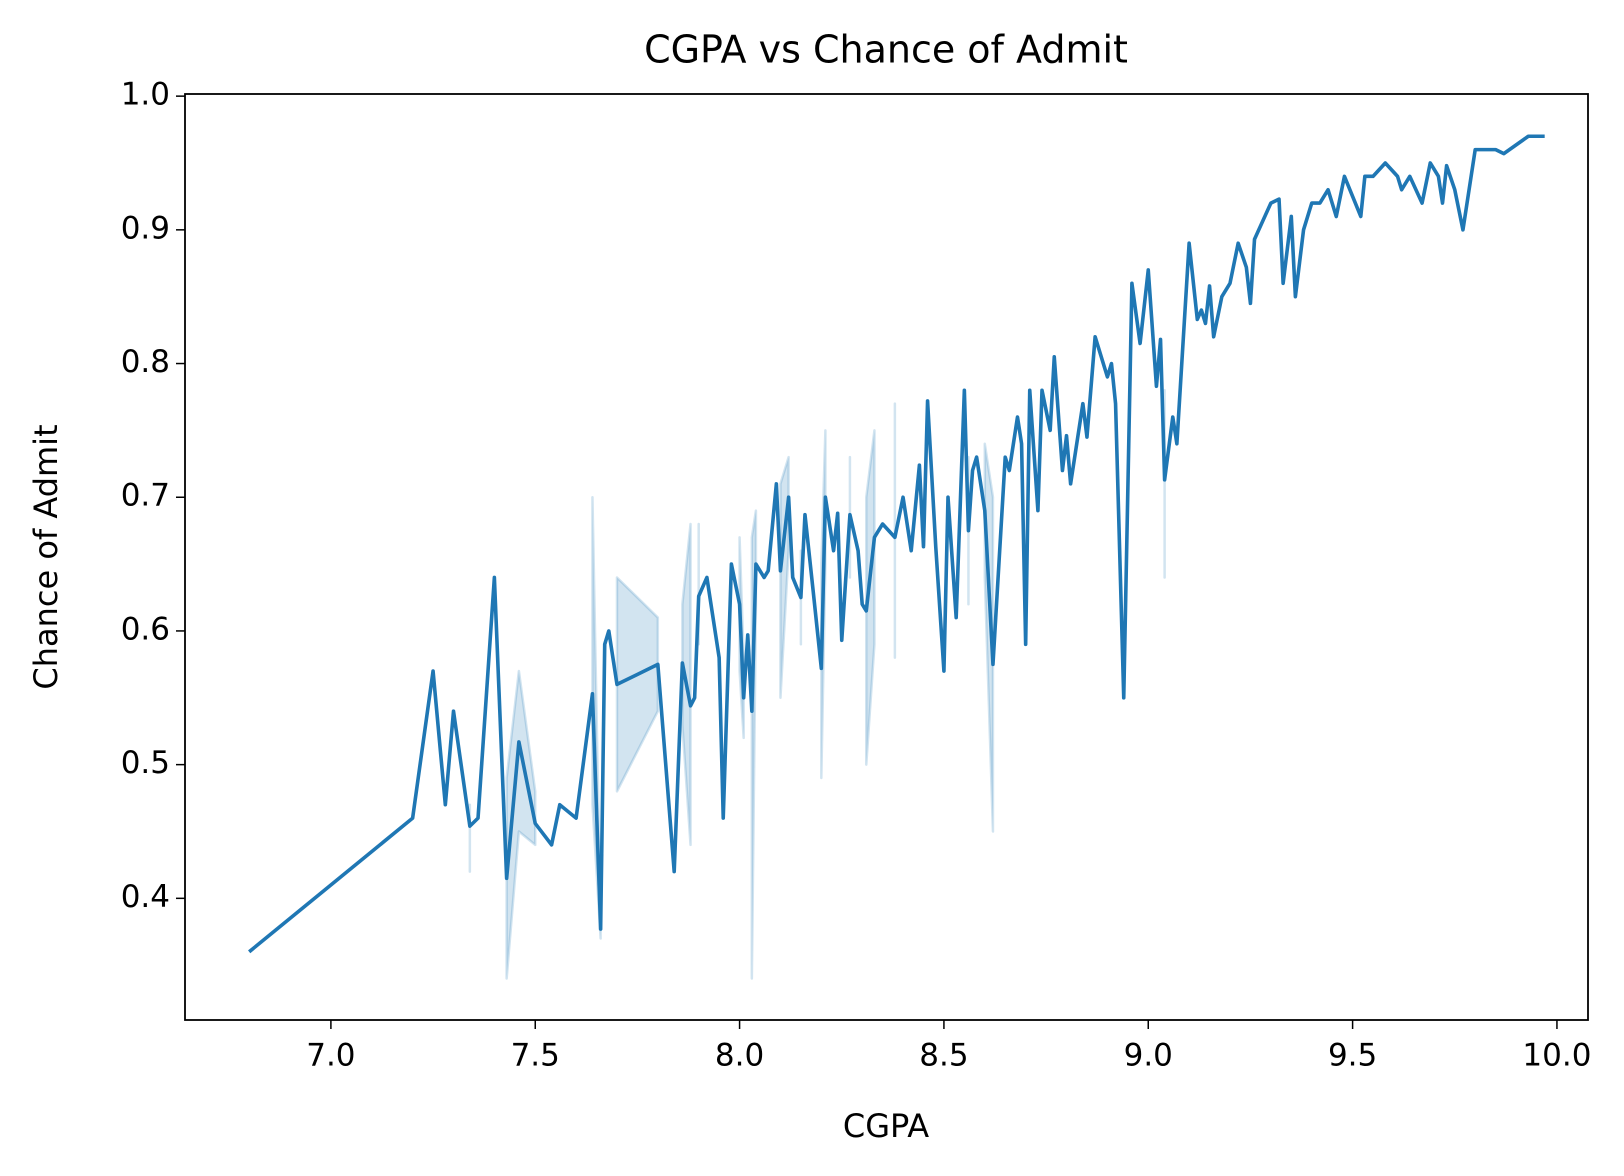  Describe the element at coordinates (46, 556) in the screenshot. I see `y-axis-label: Chance of Admit` at that location.